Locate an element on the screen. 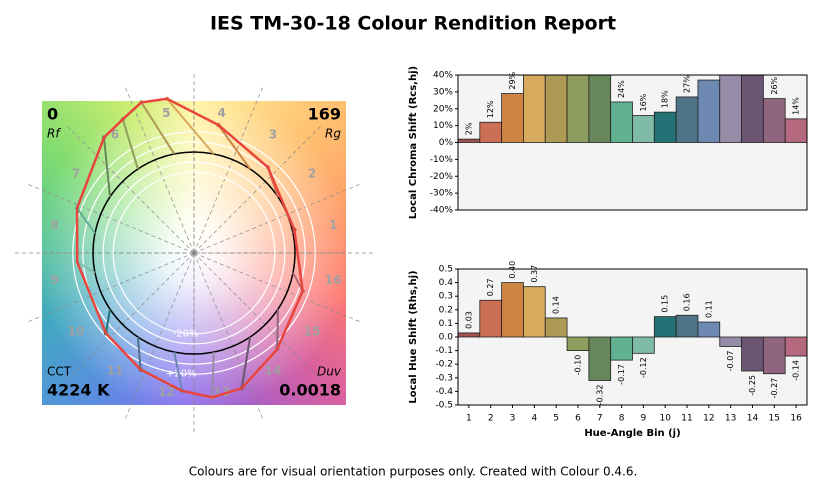 The height and width of the screenshot is (497, 827). bin-label: 6 is located at coordinates (115, 134).